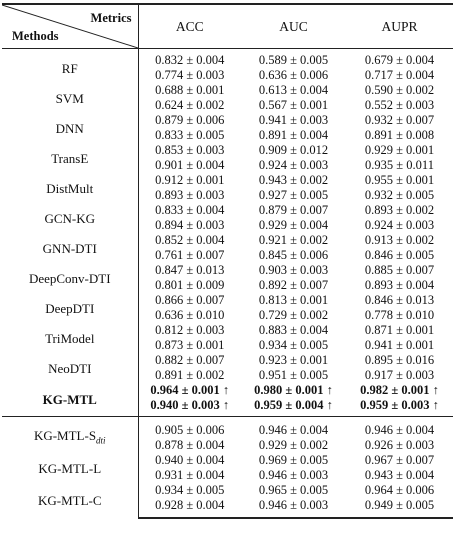 This screenshot has width=456, height=549. What do you see at coordinates (293, 300) in the screenshot?
I see `metric-value-cell: 0.813 ± 0.001` at bounding box center [293, 300].